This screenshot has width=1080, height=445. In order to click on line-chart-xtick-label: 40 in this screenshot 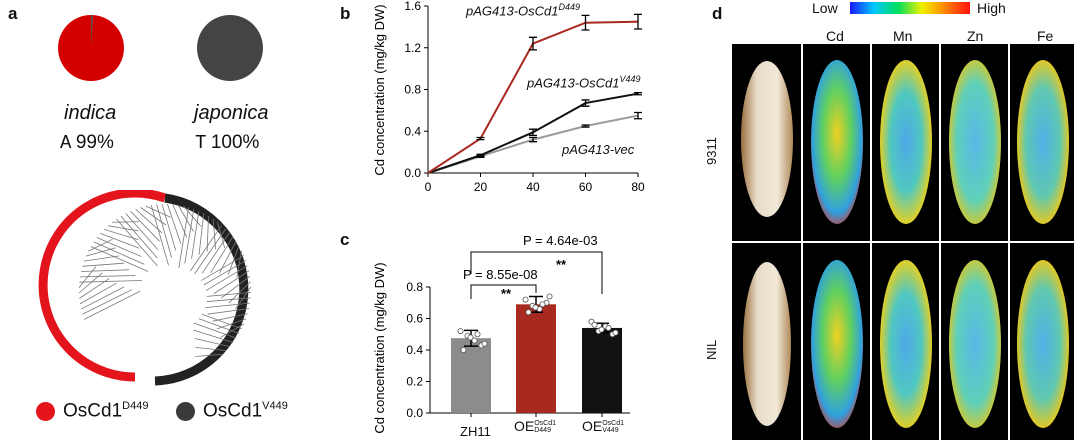, I will do `click(533, 187)`.